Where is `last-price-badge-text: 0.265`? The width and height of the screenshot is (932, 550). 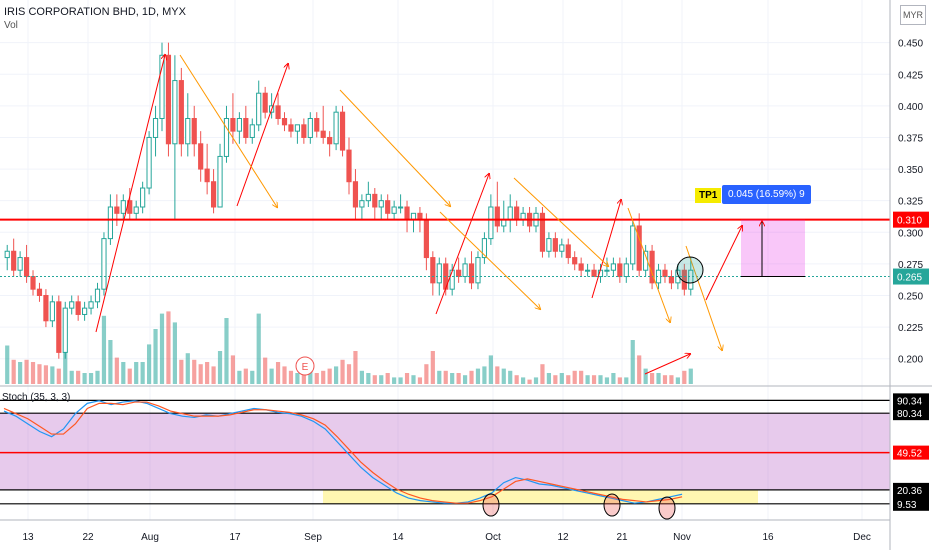
last-price-badge-text: 0.265 is located at coordinates (909, 278).